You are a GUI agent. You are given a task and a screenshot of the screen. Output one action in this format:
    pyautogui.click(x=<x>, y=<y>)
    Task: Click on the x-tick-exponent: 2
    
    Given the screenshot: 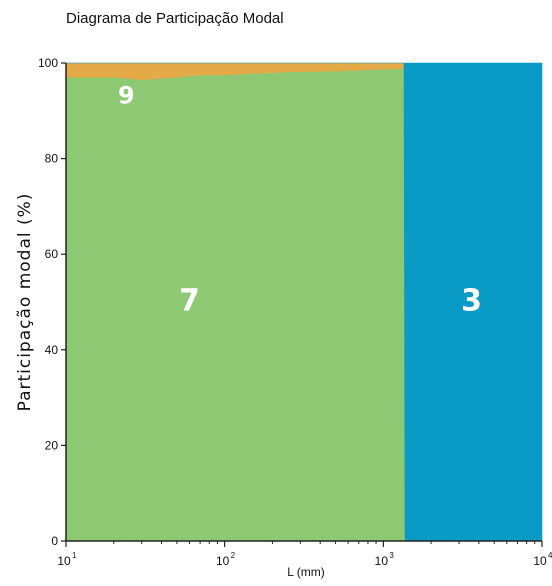 What is the action you would take?
    pyautogui.click(x=233, y=555)
    